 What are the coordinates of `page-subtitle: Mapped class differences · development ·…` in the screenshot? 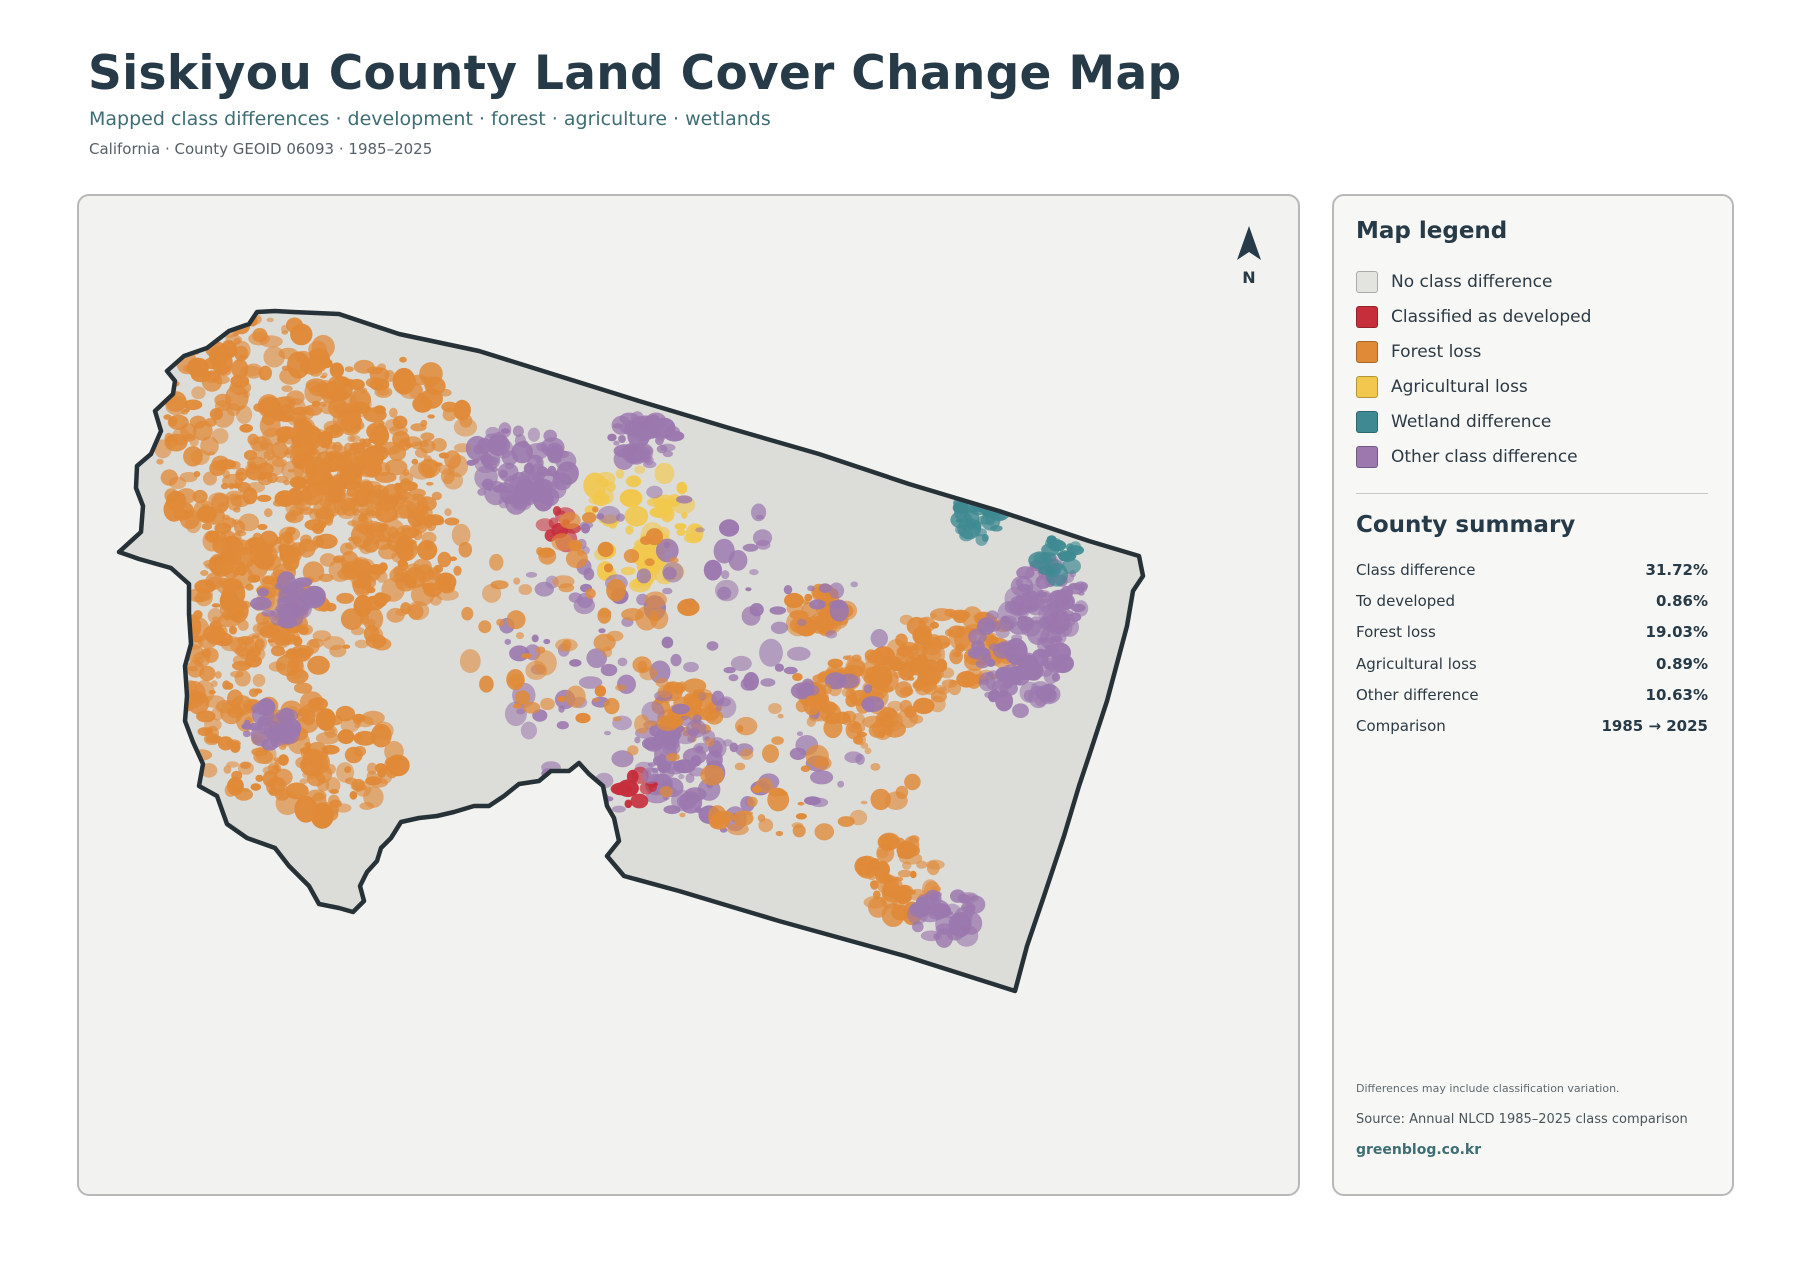 It's located at (430, 119).